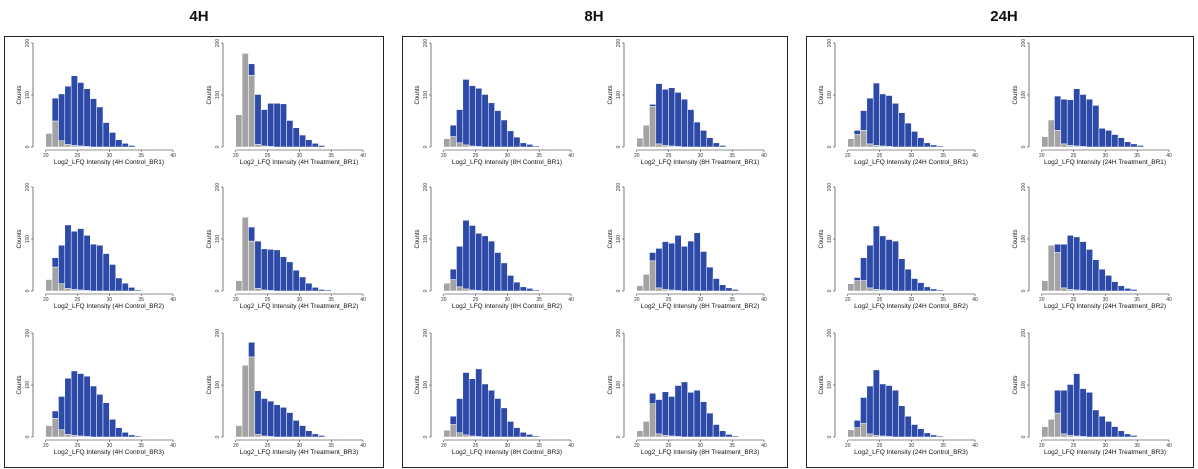  Describe the element at coordinates (700, 452) in the screenshot. I see `x-axis-label: Log2_LFQ Intensity (8H Treatment_BR3)` at that location.